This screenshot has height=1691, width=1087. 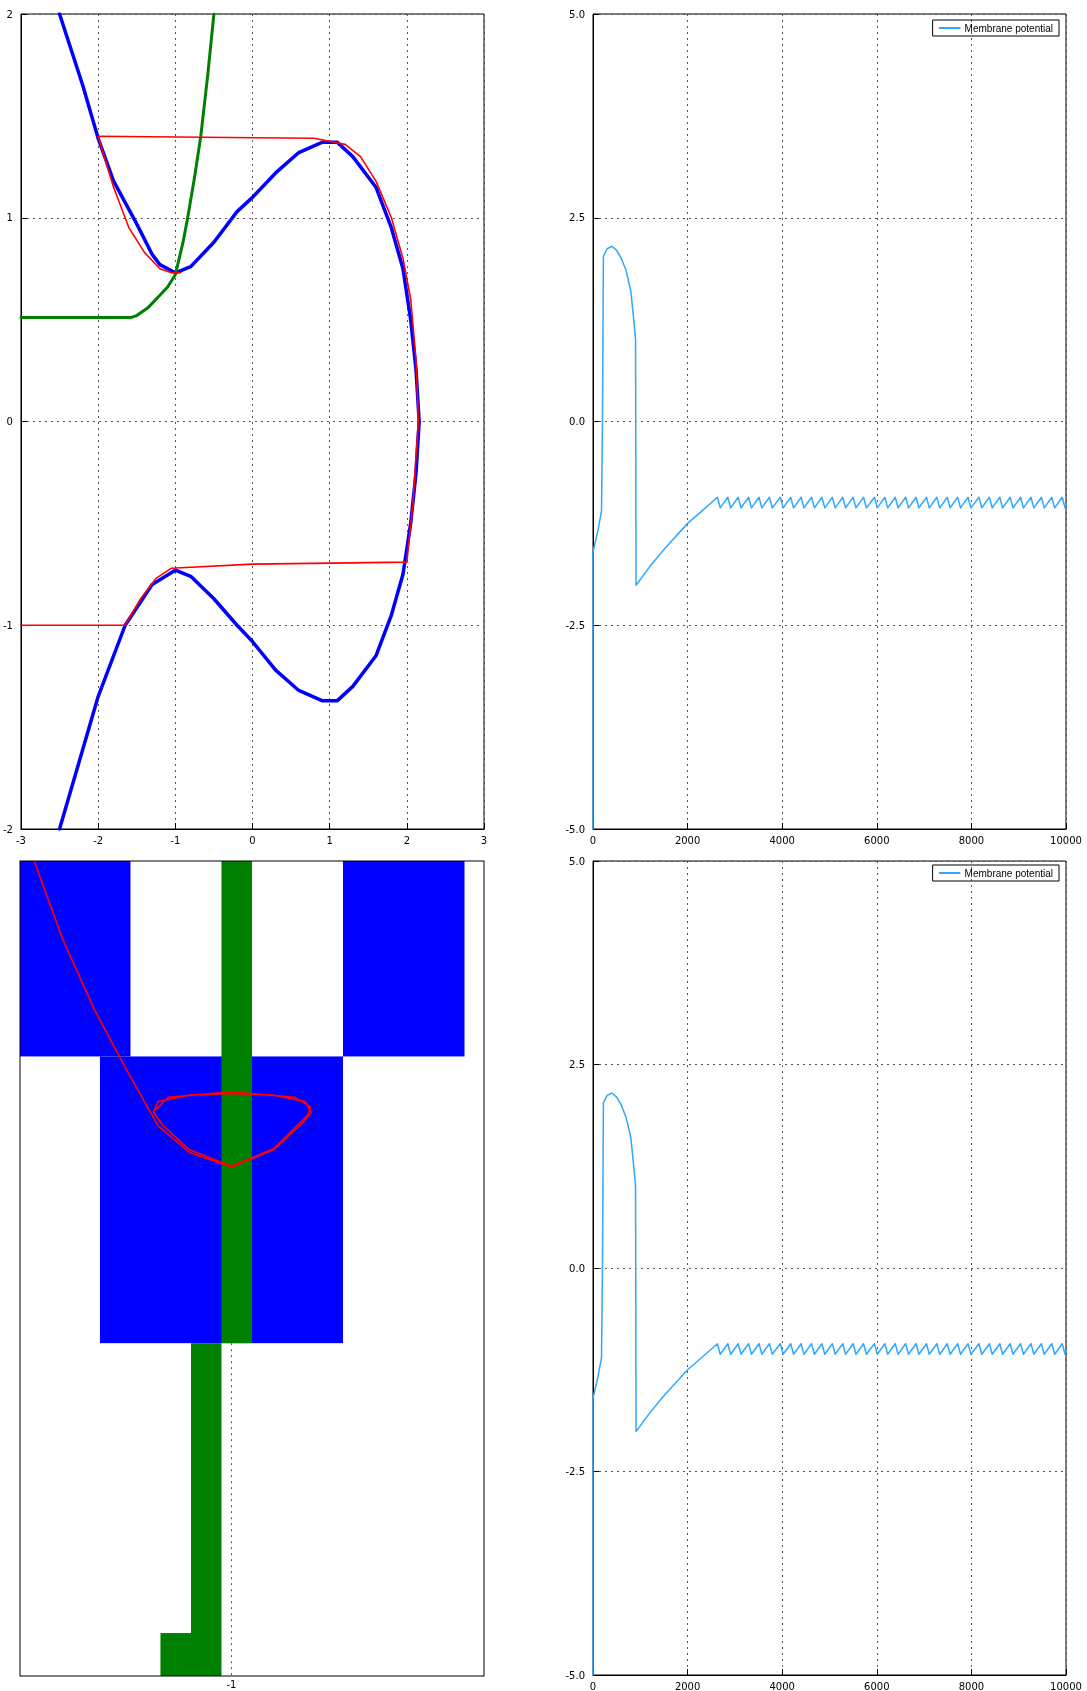 What do you see at coordinates (484, 840) in the screenshot?
I see `x-tick-label: 3` at bounding box center [484, 840].